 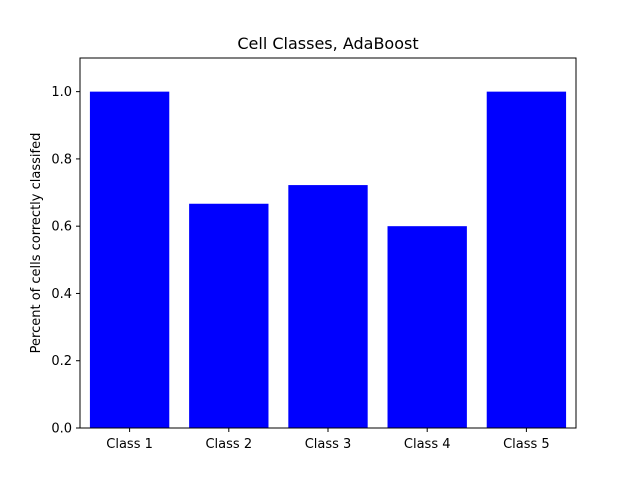 What do you see at coordinates (36, 243) in the screenshot?
I see `y-axis-label: Percent of cells correctly classifed` at bounding box center [36, 243].